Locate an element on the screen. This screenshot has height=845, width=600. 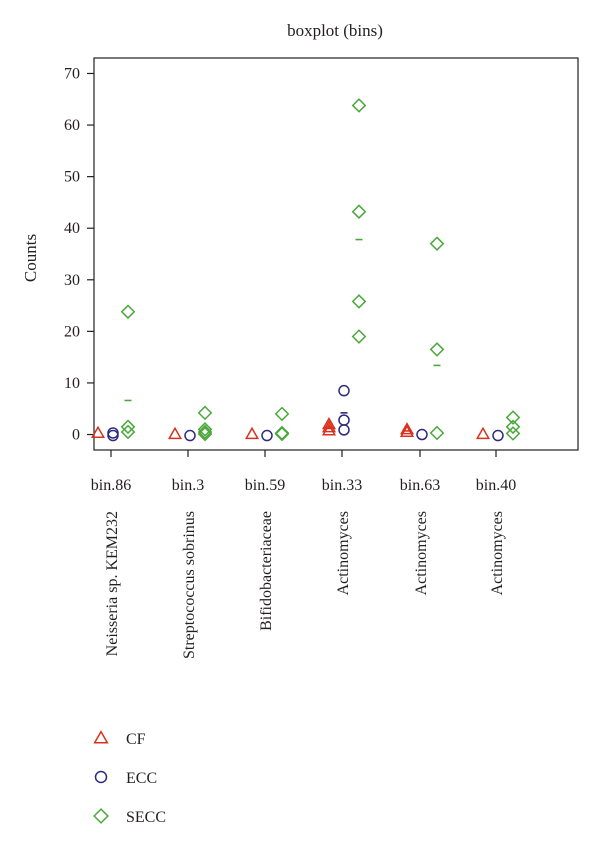
series-cf is located at coordinates (290, 428).